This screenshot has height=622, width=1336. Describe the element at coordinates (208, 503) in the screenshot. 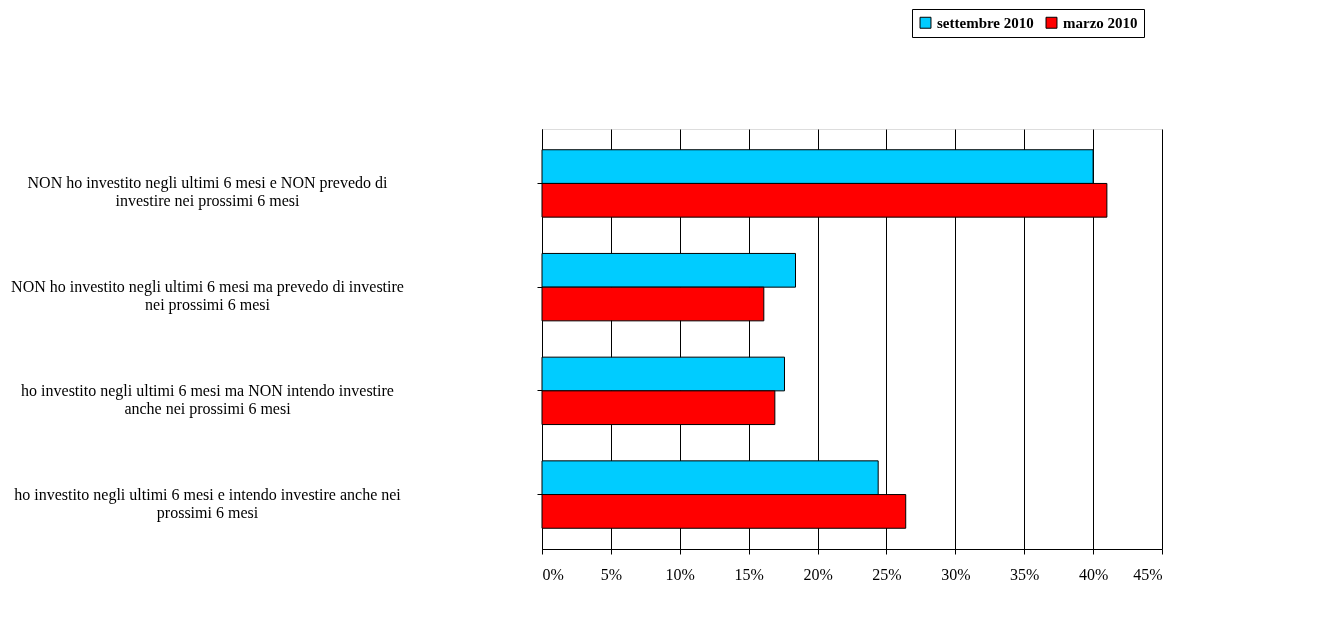

I see `y-tick-label: ho investito negli ultimi 6 mesi e intendo investire anche nei prossimi 6 mesi` at that location.